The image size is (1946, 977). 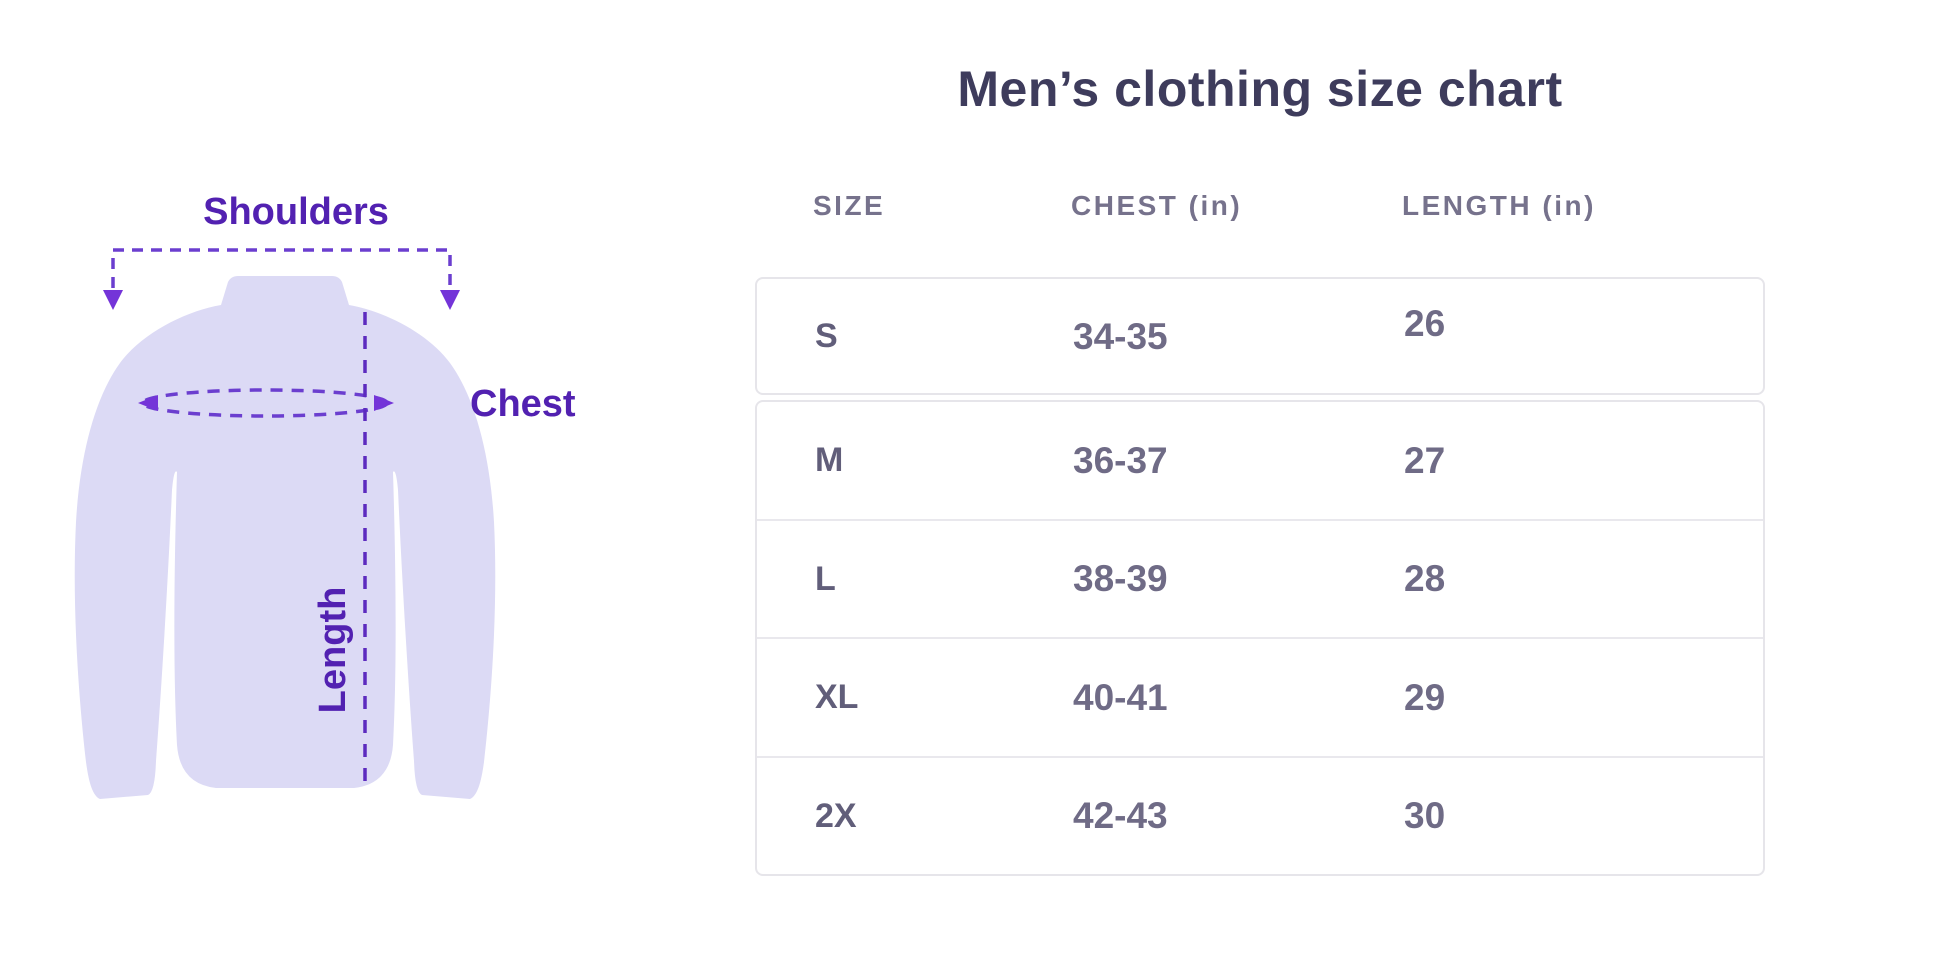 I want to click on table-row: S 34-35 26, so click(x=1260, y=336).